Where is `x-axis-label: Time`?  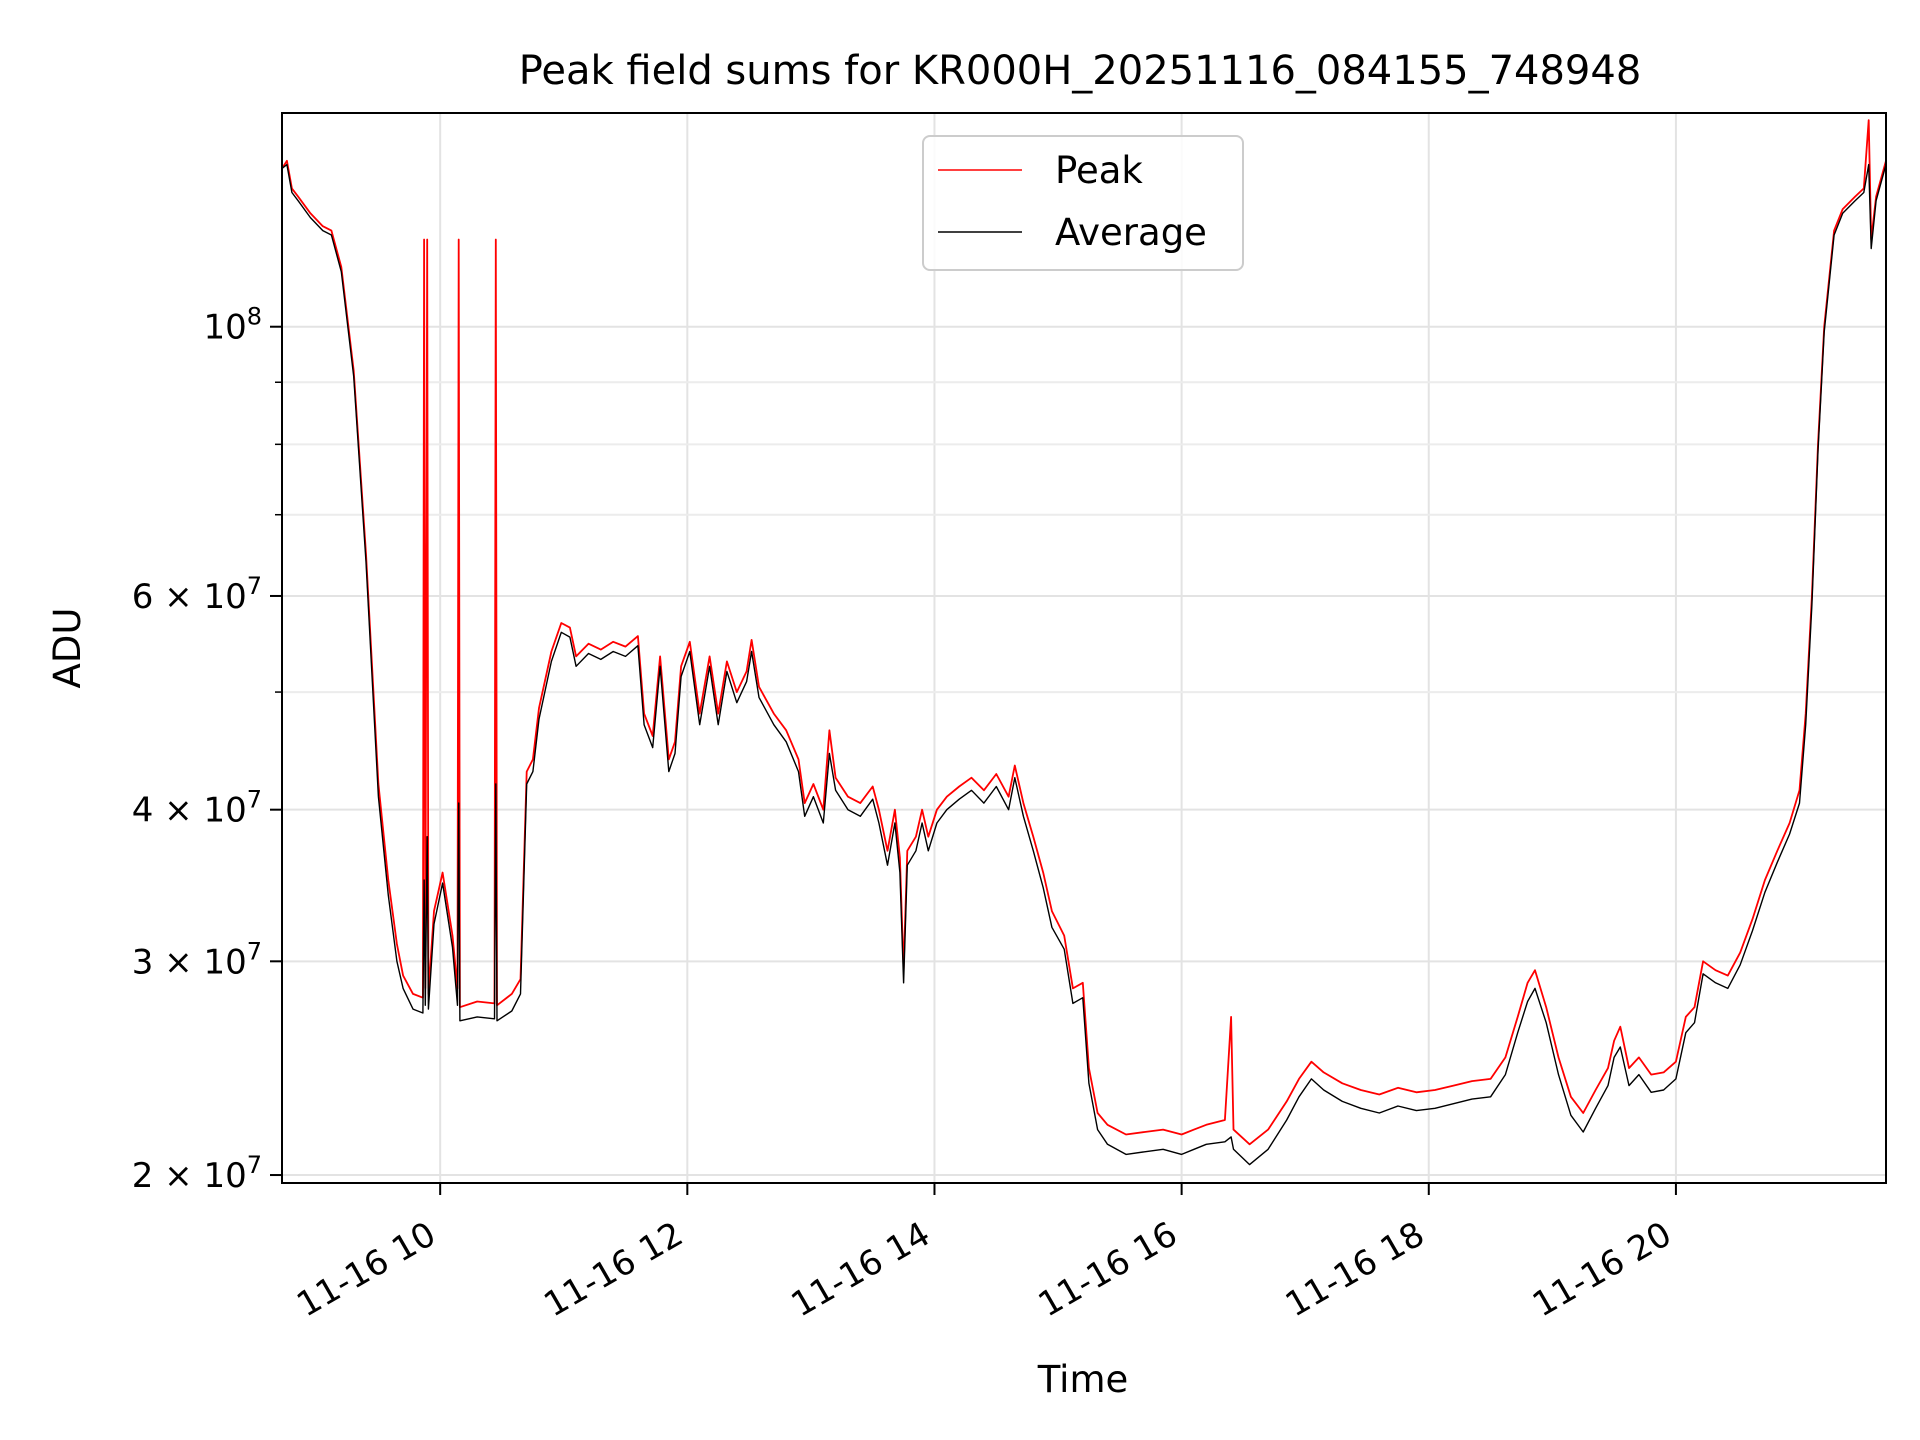
x-axis-label: Time is located at coordinates (1083, 1379).